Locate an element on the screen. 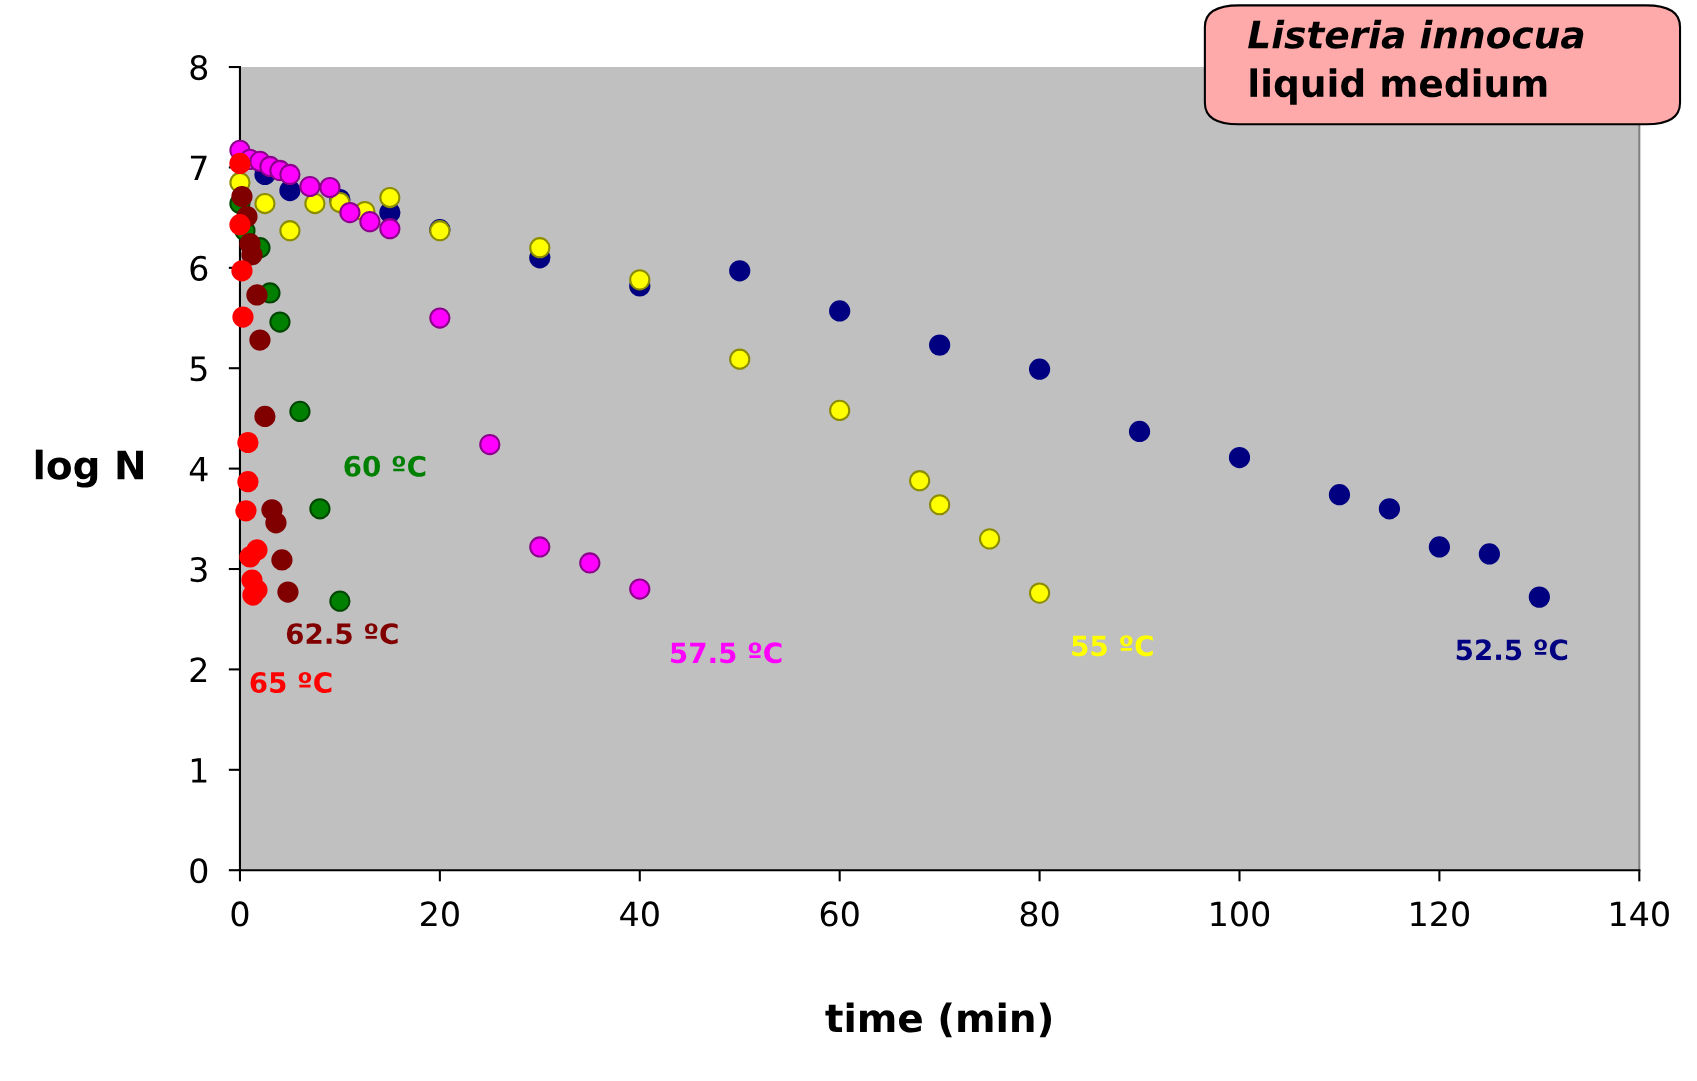 The image size is (1697, 1081). x-tick-label: 60 is located at coordinates (839, 914).